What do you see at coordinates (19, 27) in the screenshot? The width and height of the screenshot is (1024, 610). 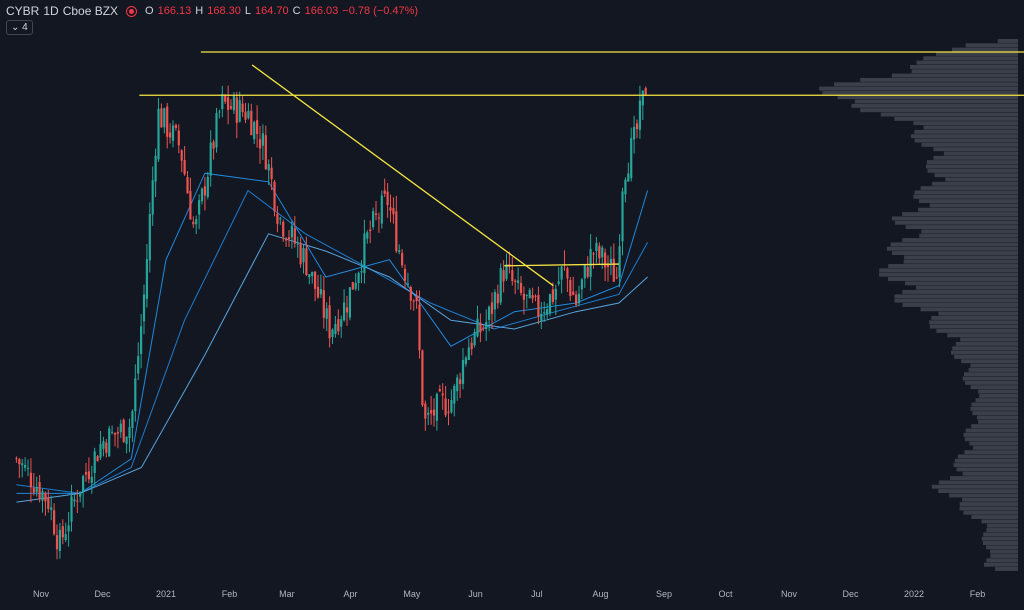 I see `indicators-toggle-button: ⌄ 4` at bounding box center [19, 27].